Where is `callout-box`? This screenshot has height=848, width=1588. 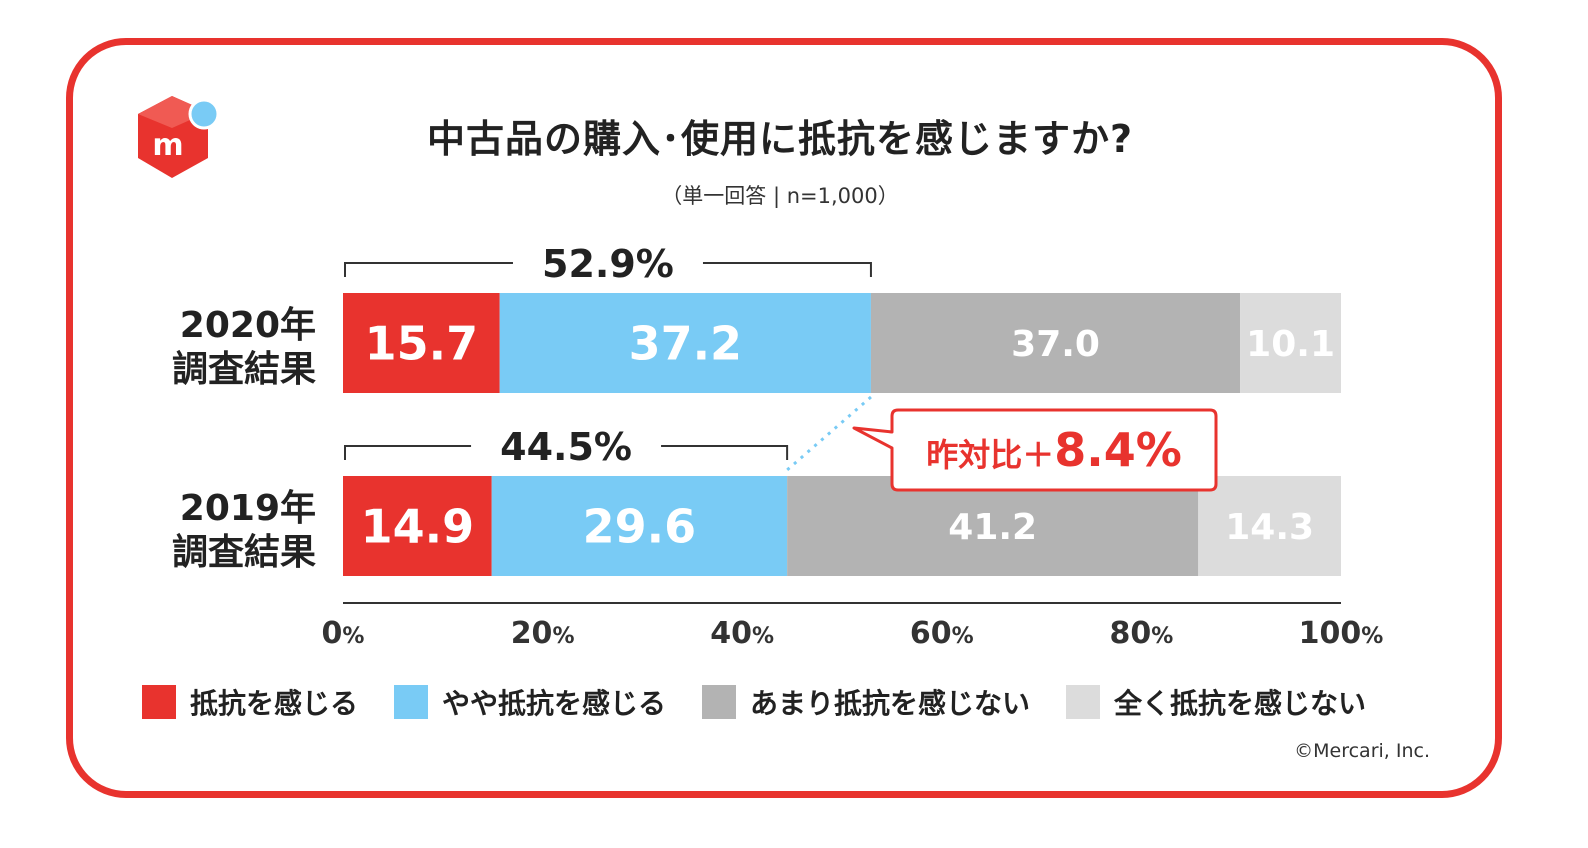 callout-box is located at coordinates (1035, 450).